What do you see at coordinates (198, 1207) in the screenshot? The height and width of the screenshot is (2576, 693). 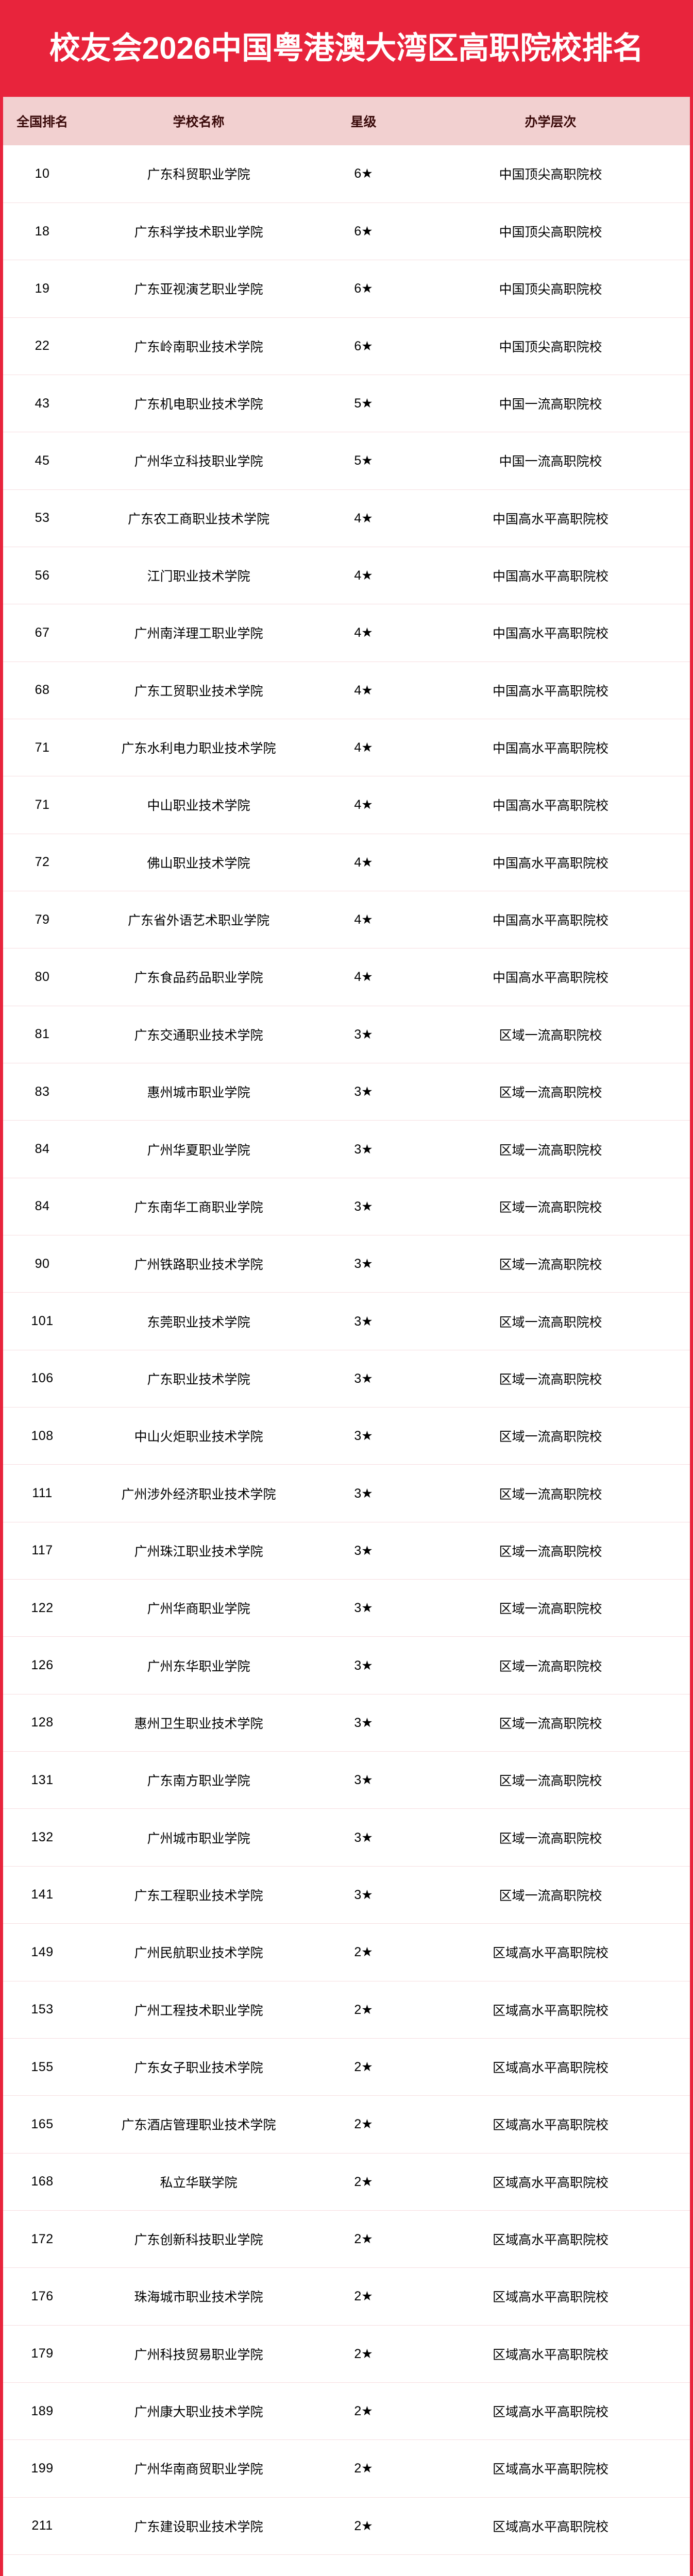 I see `school-name-cell: 广东南华工商职业学院` at bounding box center [198, 1207].